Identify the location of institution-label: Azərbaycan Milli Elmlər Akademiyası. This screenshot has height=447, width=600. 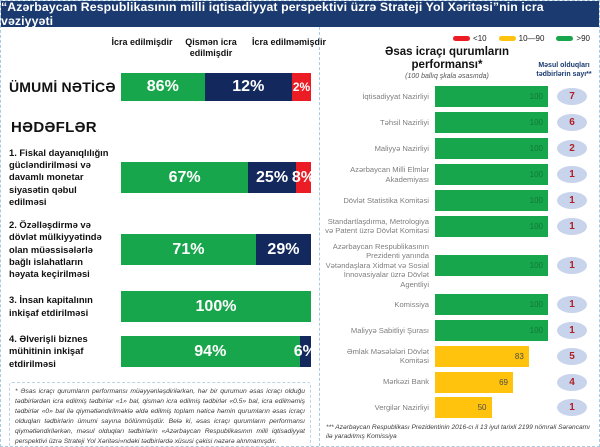
(389, 174).